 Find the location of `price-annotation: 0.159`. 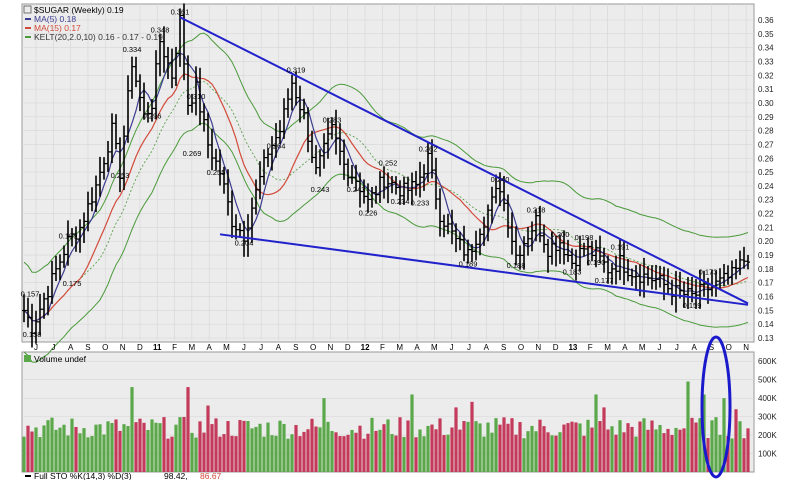

price-annotation: 0.159 is located at coordinates (692, 305).